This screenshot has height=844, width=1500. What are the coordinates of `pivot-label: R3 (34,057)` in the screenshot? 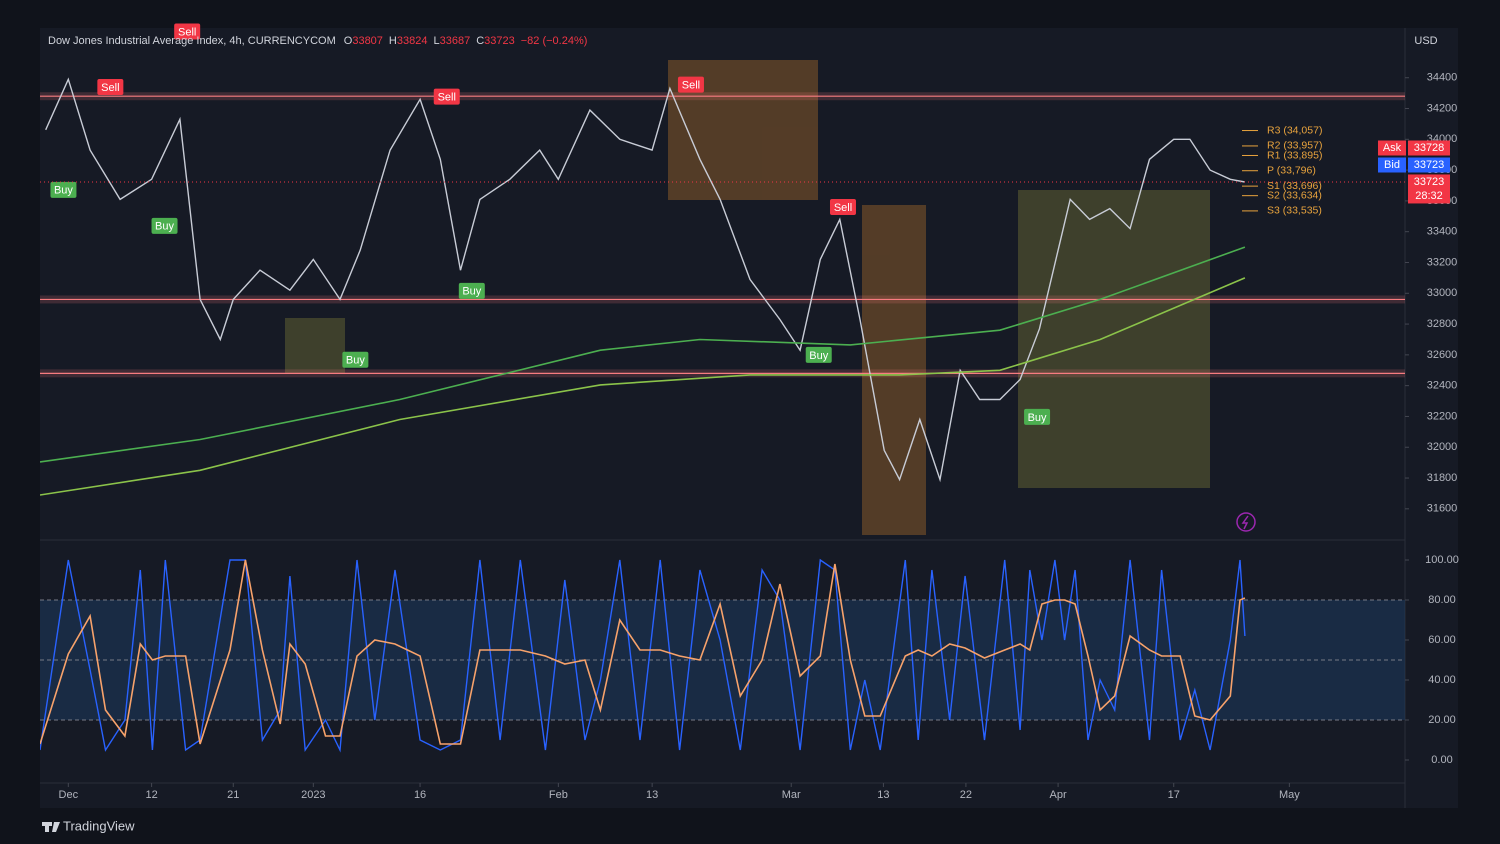 It's located at (1294, 130).